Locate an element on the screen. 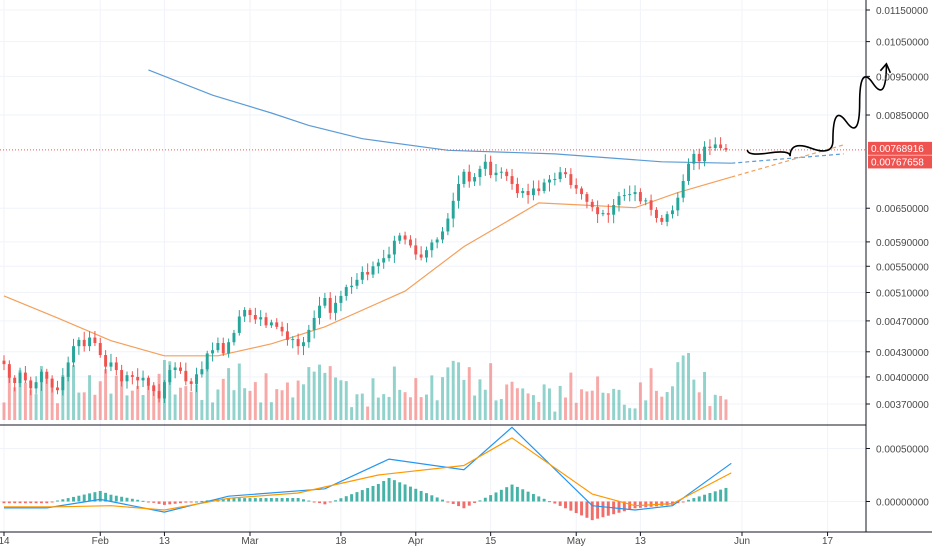 The image size is (932, 555). price-tick-label: 0.00370000 is located at coordinates (902, 405).